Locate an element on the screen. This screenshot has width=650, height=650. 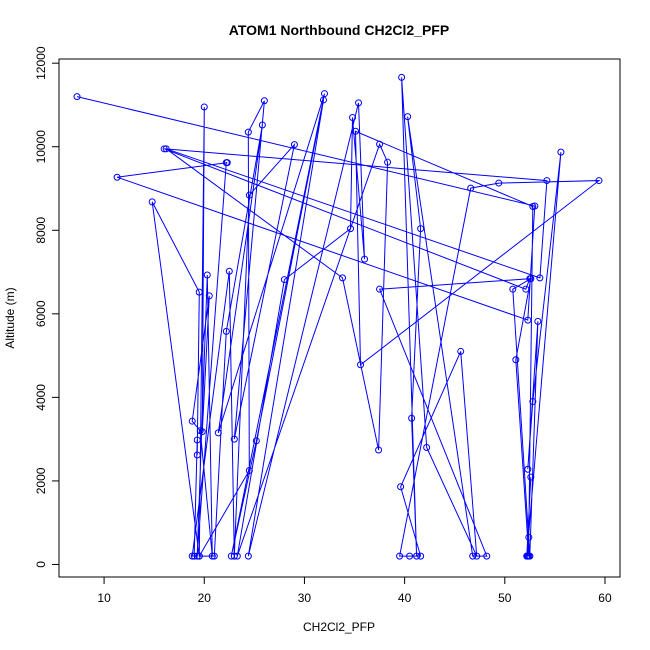
y-axis-label: Altitude (m) is located at coordinates (10, 317).